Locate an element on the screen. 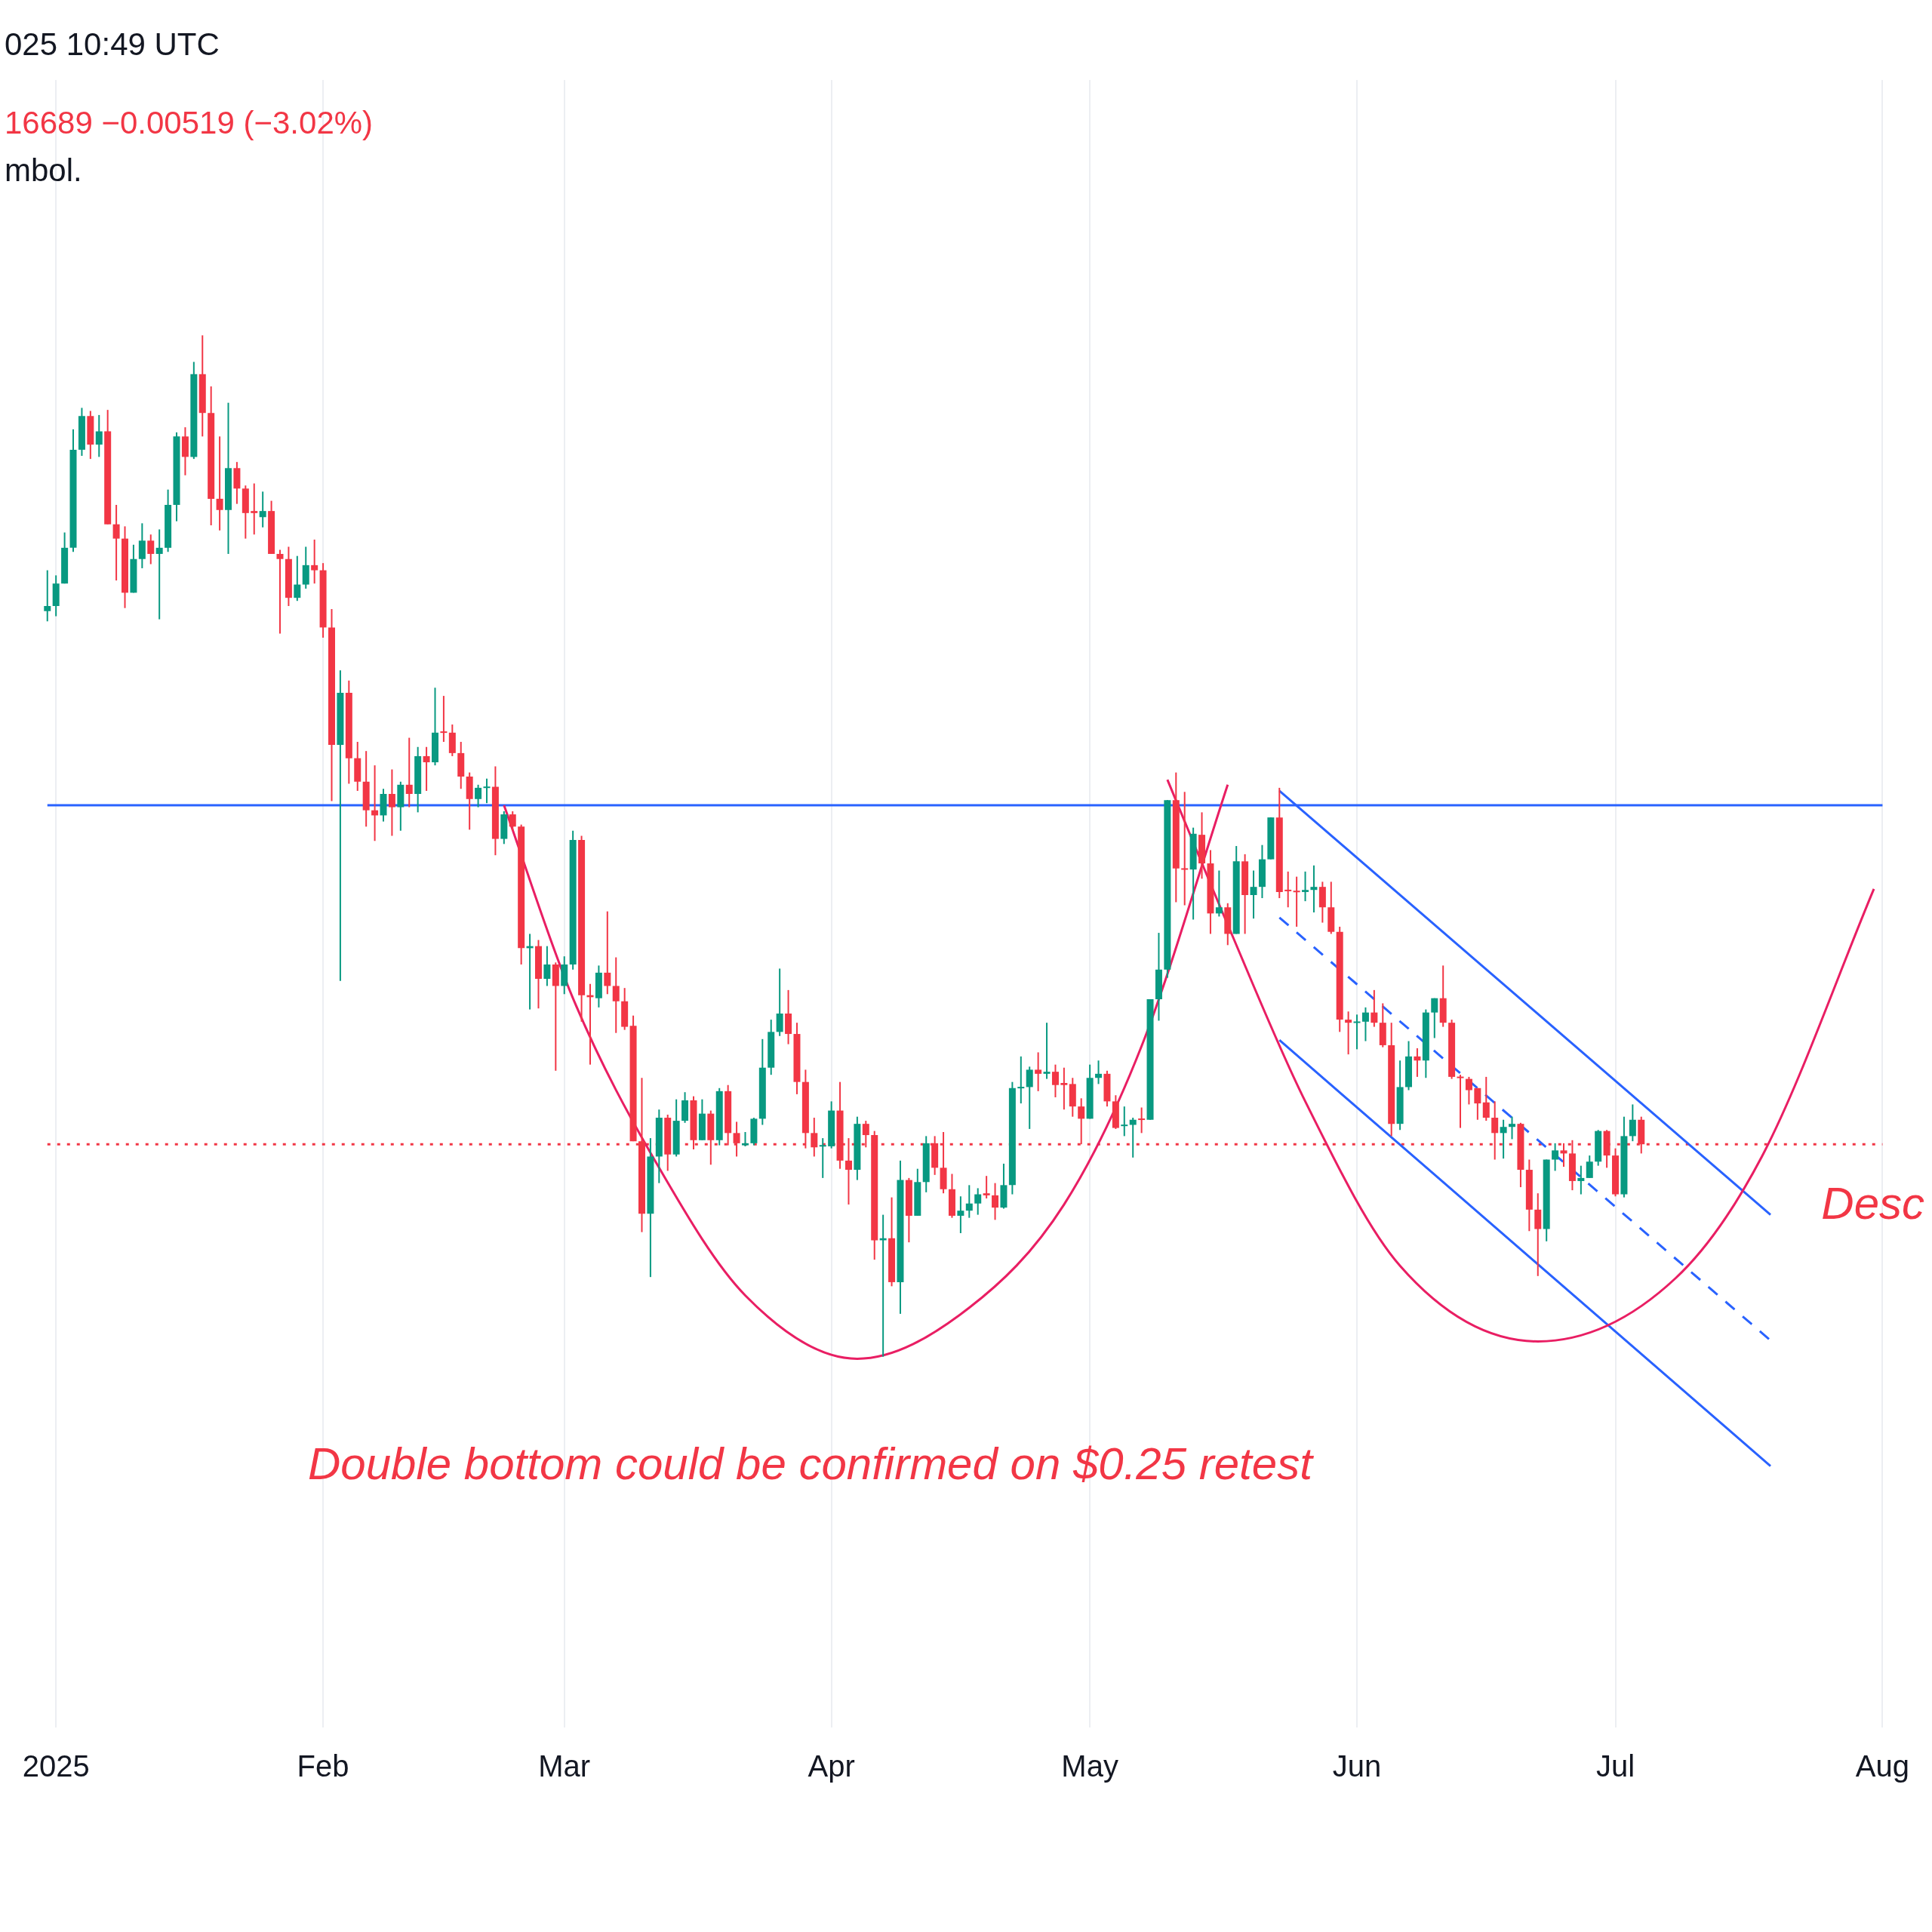  x-tick-label: Aug is located at coordinates (1882, 1766).